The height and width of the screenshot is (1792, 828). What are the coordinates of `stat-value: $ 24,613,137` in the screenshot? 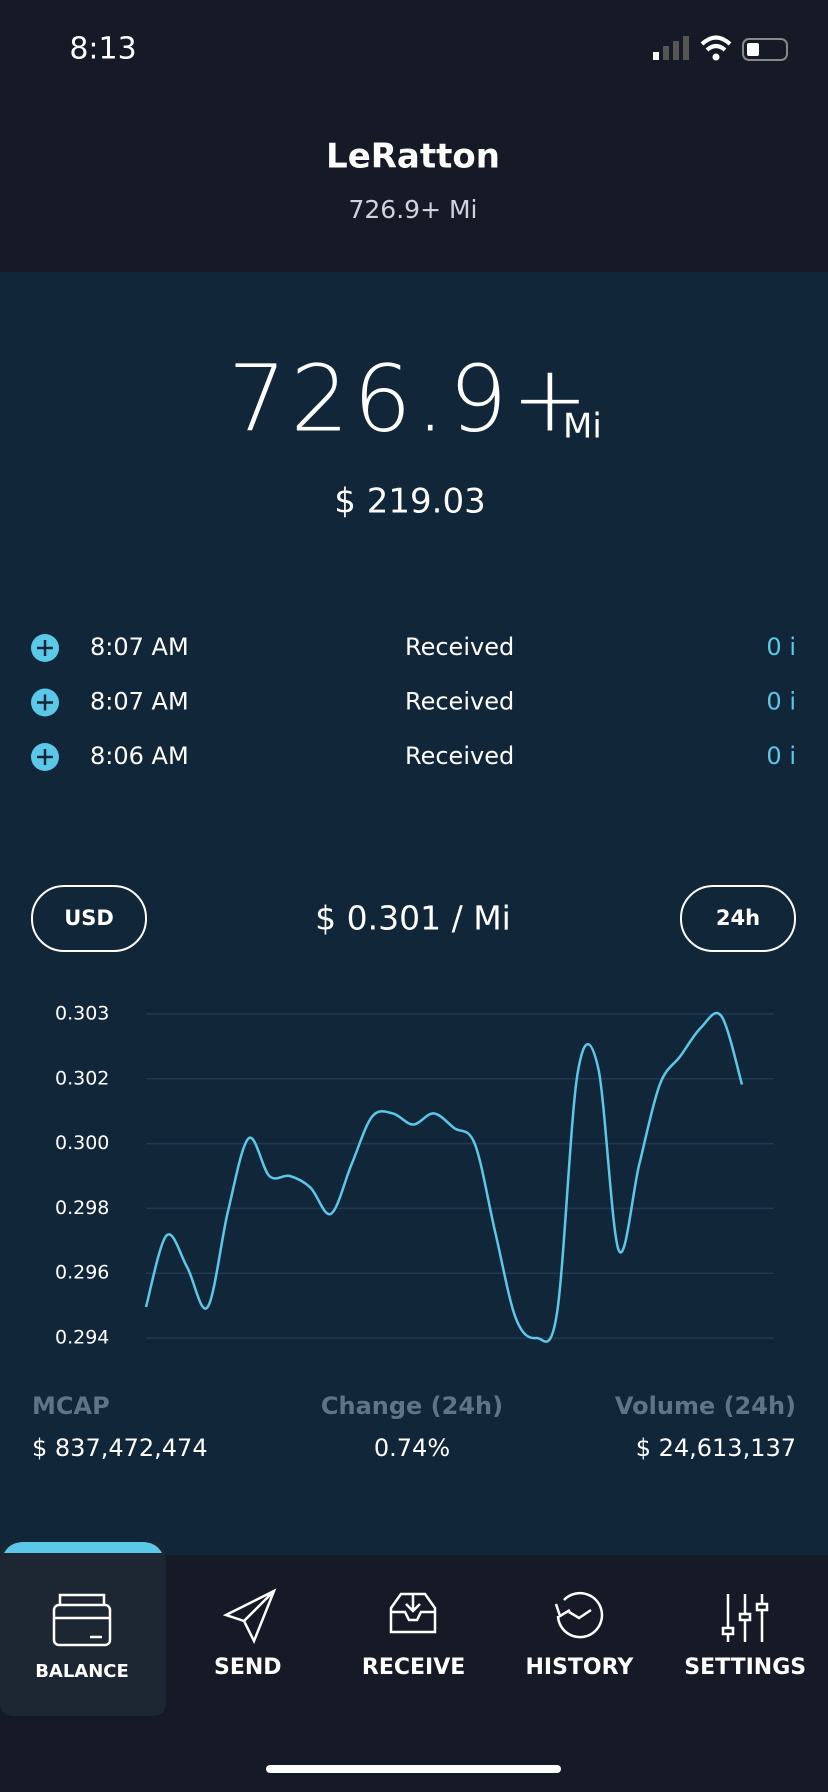 It's located at (716, 1448).